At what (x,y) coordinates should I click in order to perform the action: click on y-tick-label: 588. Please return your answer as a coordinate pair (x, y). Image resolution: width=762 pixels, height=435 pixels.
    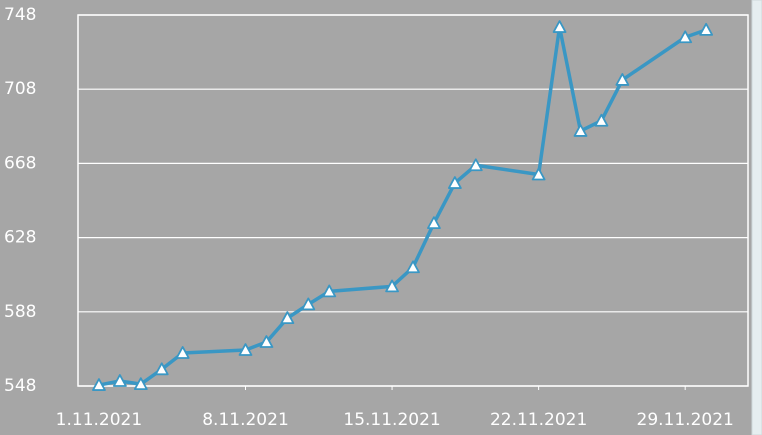
    Looking at the image, I should click on (20, 312).